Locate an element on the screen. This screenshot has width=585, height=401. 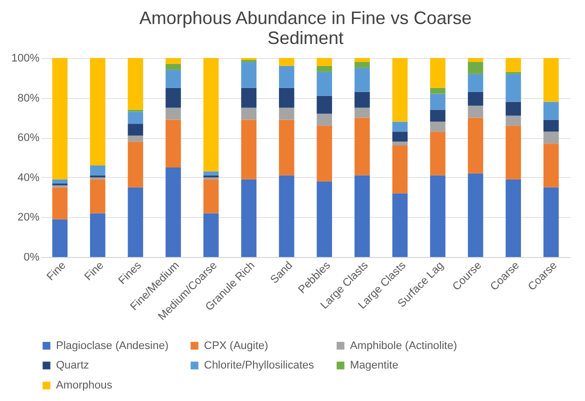
legend-label: Chlorite/Phyllosilicates is located at coordinates (259, 366).